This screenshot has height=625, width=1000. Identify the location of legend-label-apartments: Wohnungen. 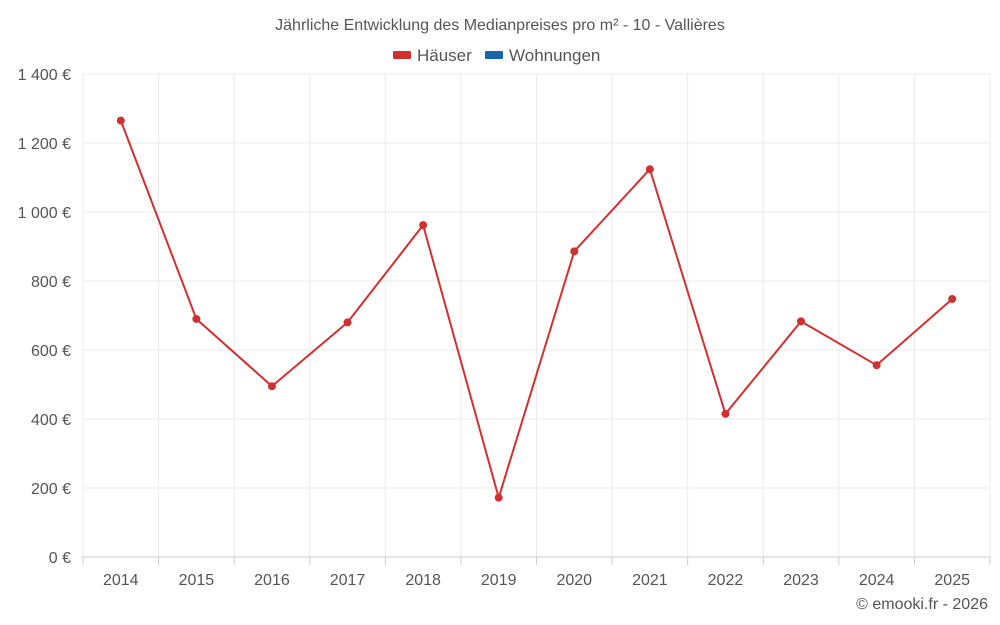
(554, 55).